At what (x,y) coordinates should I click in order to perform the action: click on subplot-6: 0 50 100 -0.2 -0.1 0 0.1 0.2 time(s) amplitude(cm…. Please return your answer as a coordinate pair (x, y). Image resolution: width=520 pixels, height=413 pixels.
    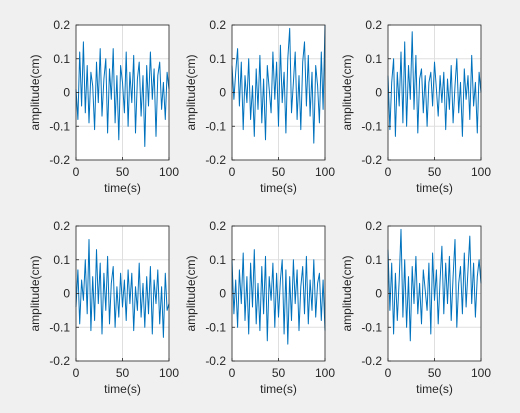
    Looking at the image, I should click on (415, 307).